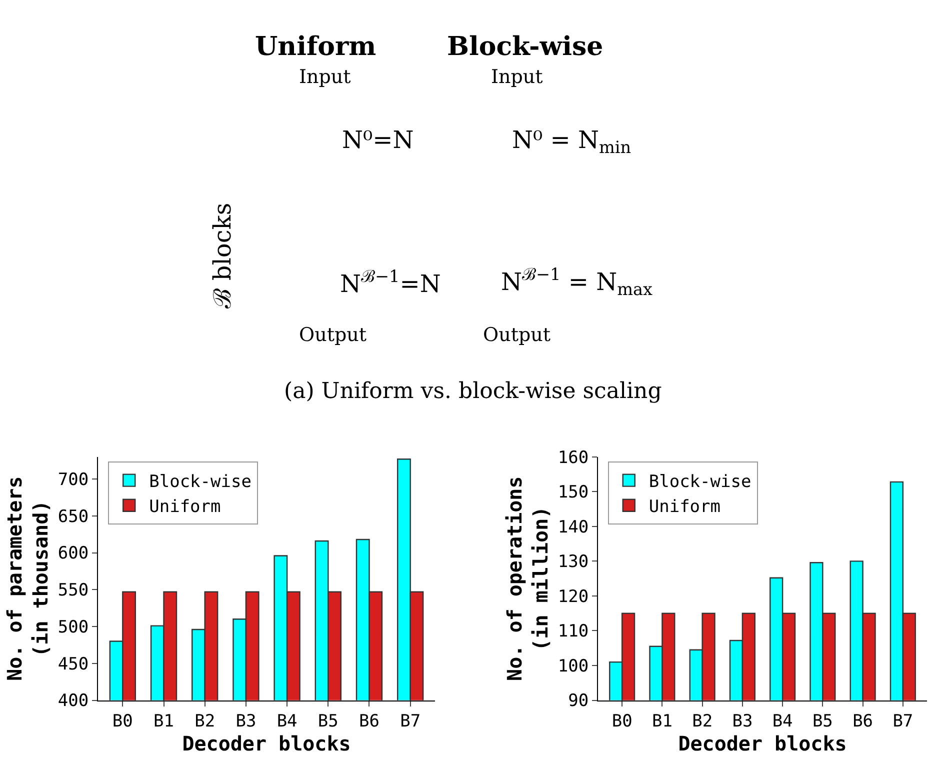 This screenshot has height=759, width=929. Describe the element at coordinates (315, 47) in the screenshot. I see `text: Uniform` at that location.